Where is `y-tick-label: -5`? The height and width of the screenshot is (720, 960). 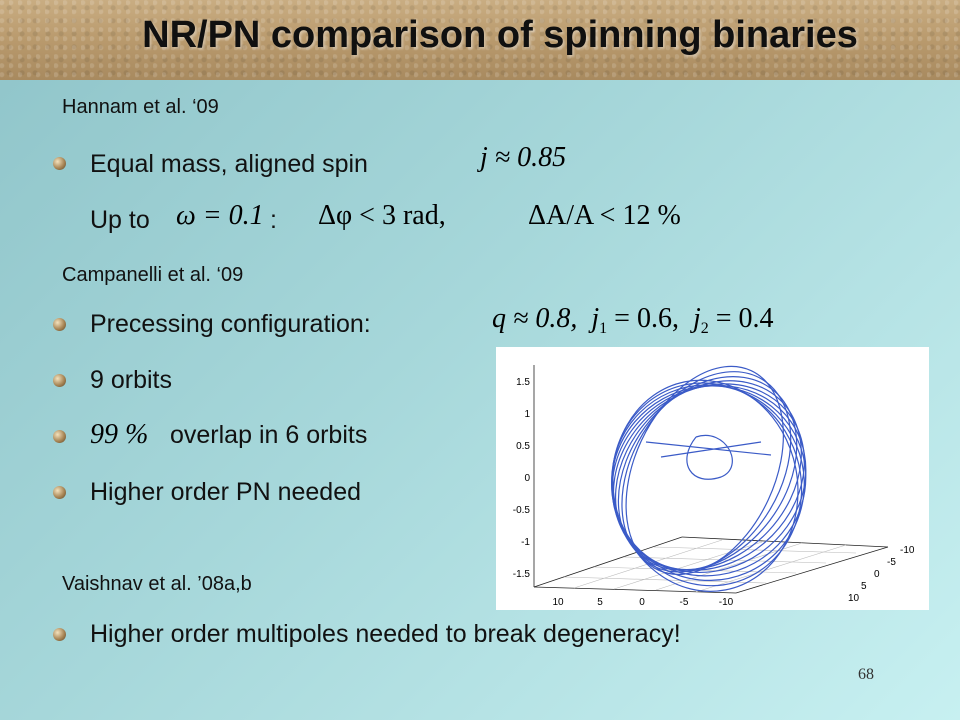 y-tick-label: -5 is located at coordinates (891, 562).